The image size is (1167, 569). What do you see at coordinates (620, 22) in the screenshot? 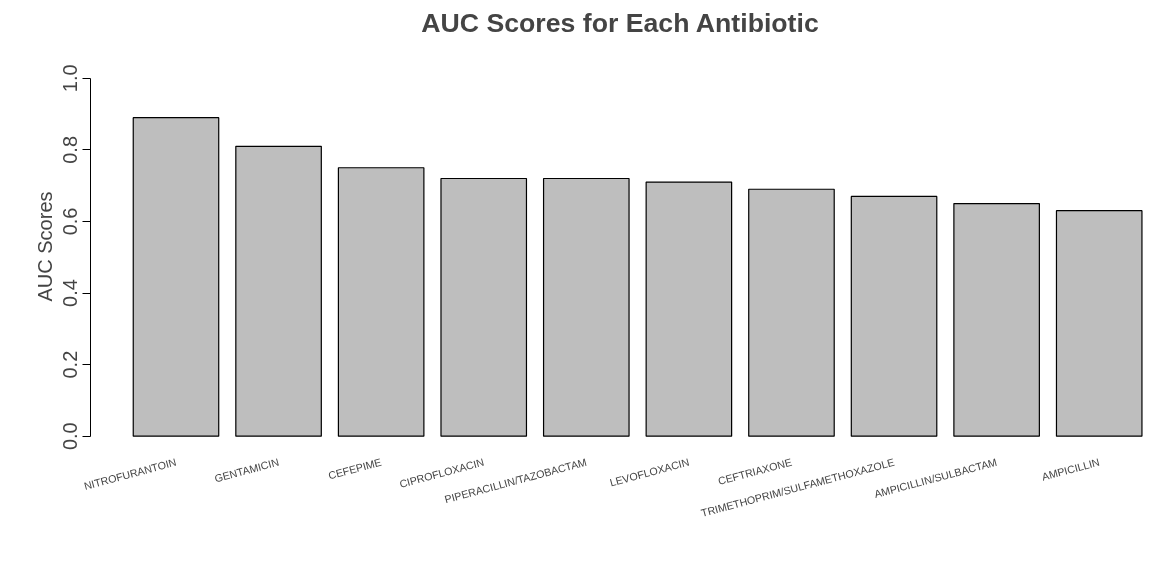
I see `chart-title: AUC Scores for Each Antibiotic` at bounding box center [620, 22].